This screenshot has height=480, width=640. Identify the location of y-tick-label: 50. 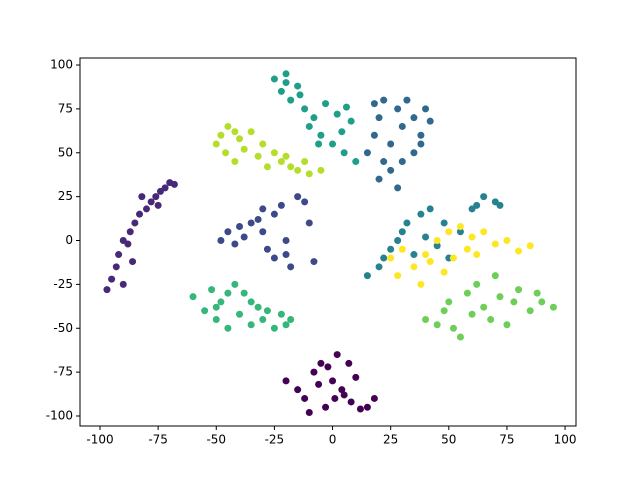
(65, 152).